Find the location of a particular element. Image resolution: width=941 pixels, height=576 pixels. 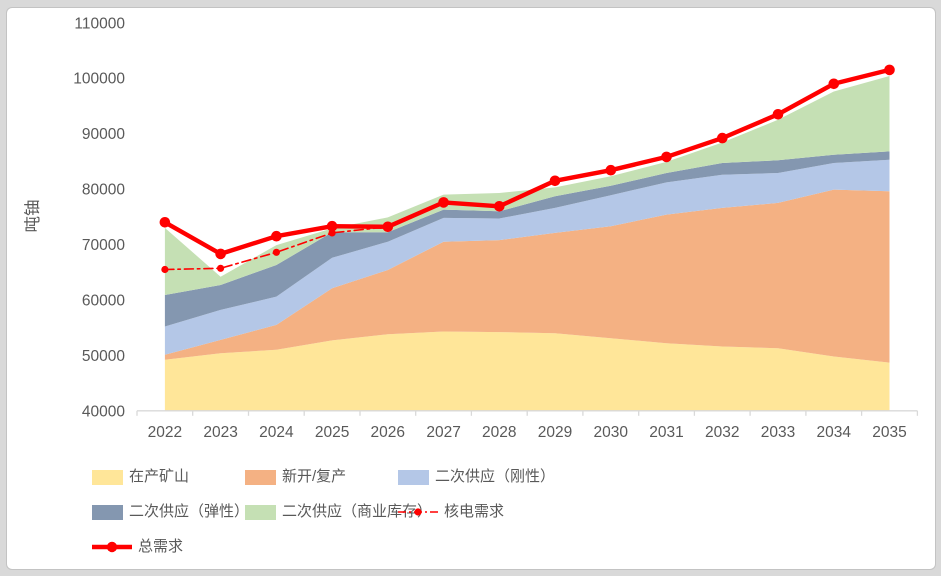

x-tick-label: 2027 is located at coordinates (443, 432).